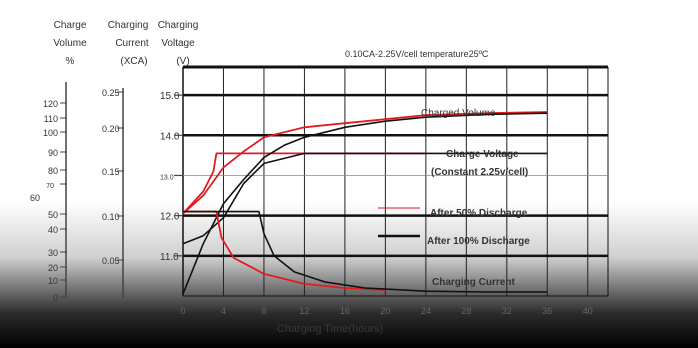 The image size is (698, 348). Describe the element at coordinates (35, 198) in the screenshot. I see `volume-tick-label: 60` at that location.